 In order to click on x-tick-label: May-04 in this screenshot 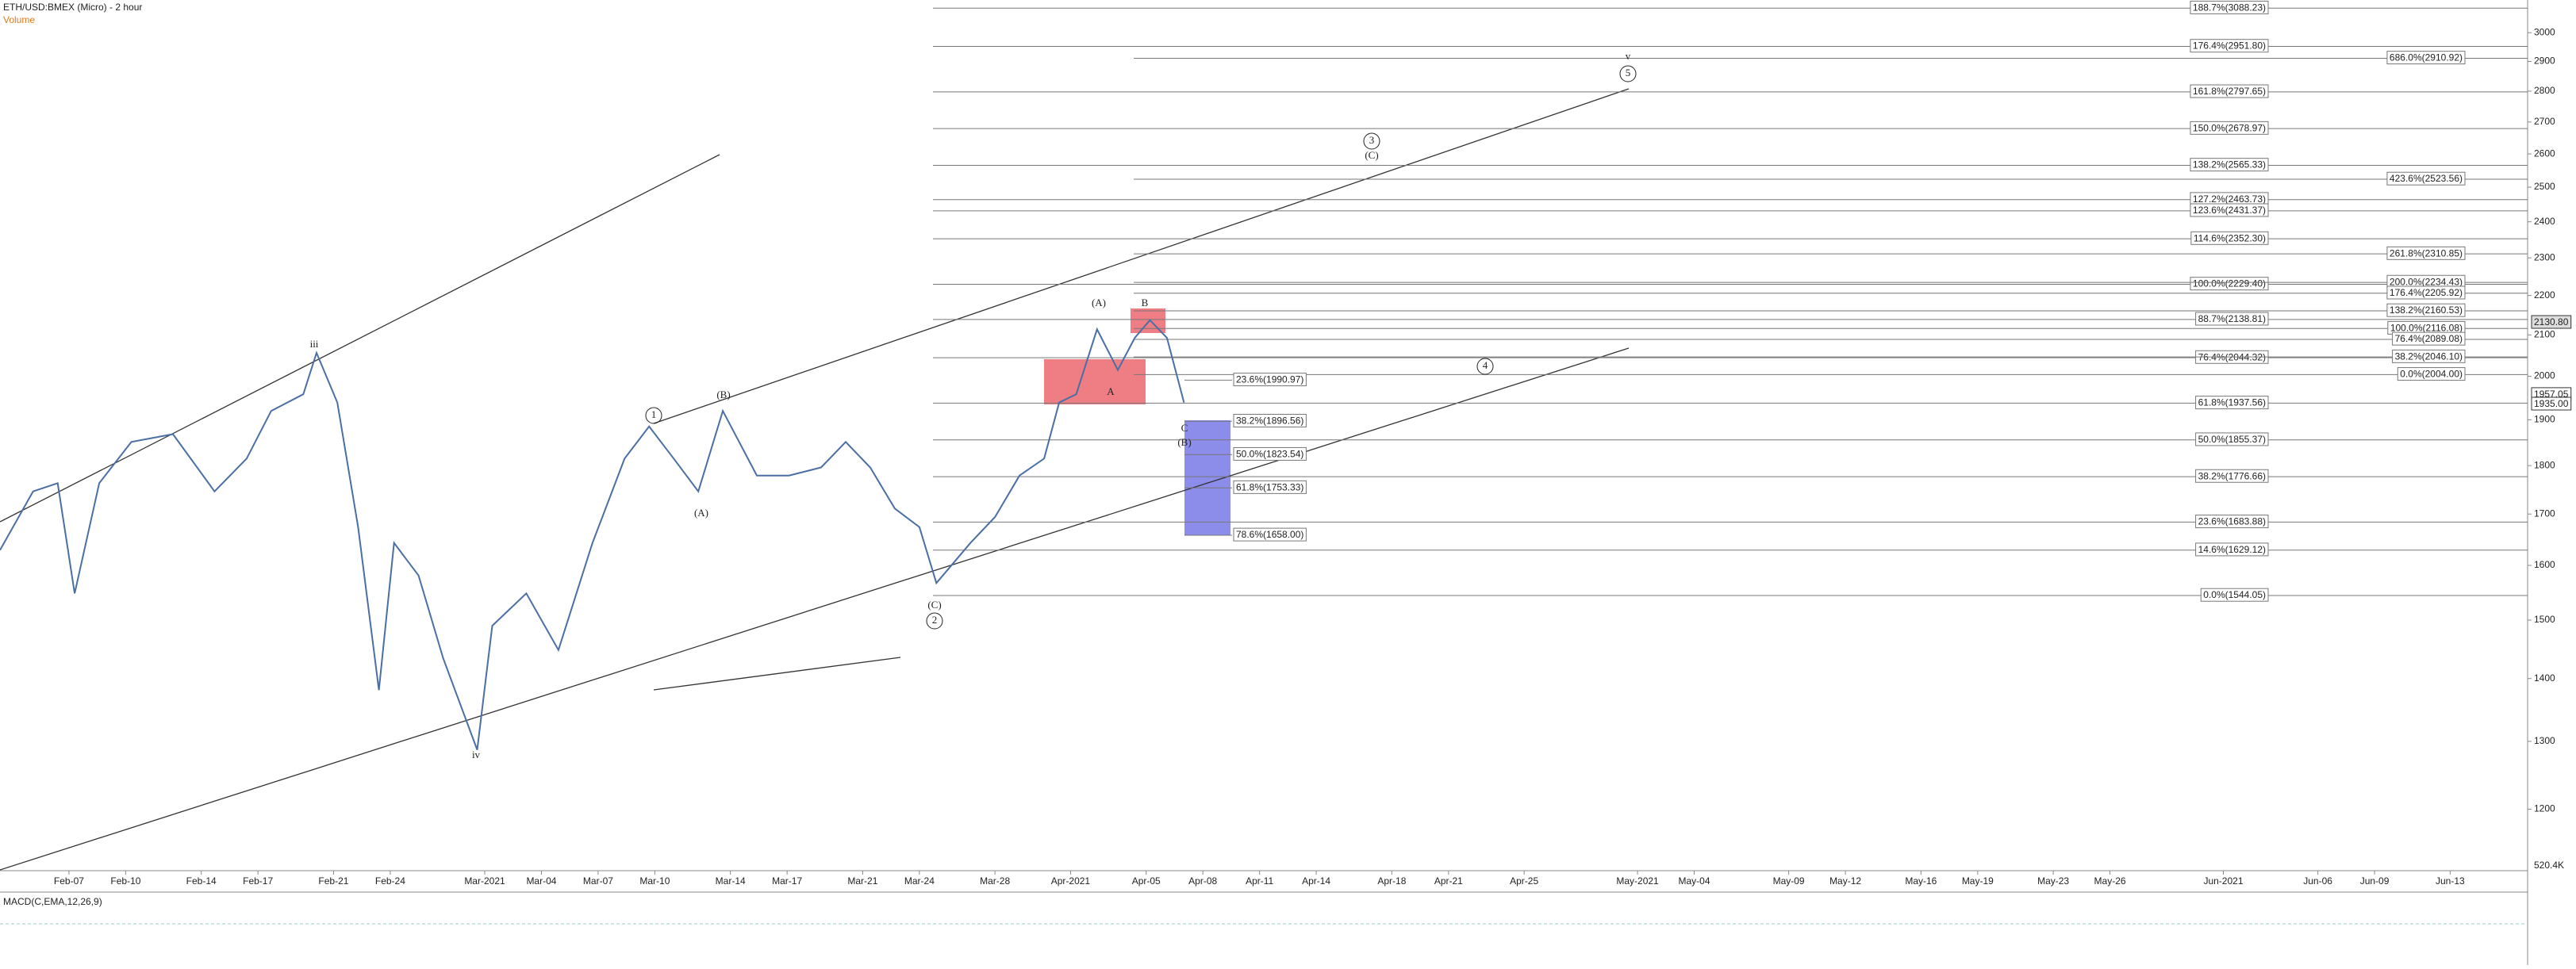, I will do `click(1695, 881)`.